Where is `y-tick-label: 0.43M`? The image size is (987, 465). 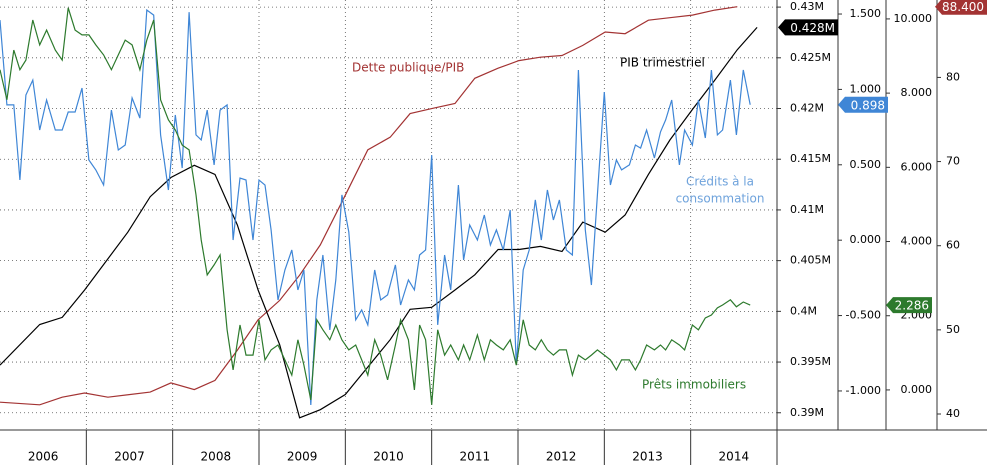
y-tick-label: 0.43M is located at coordinates (807, 6).